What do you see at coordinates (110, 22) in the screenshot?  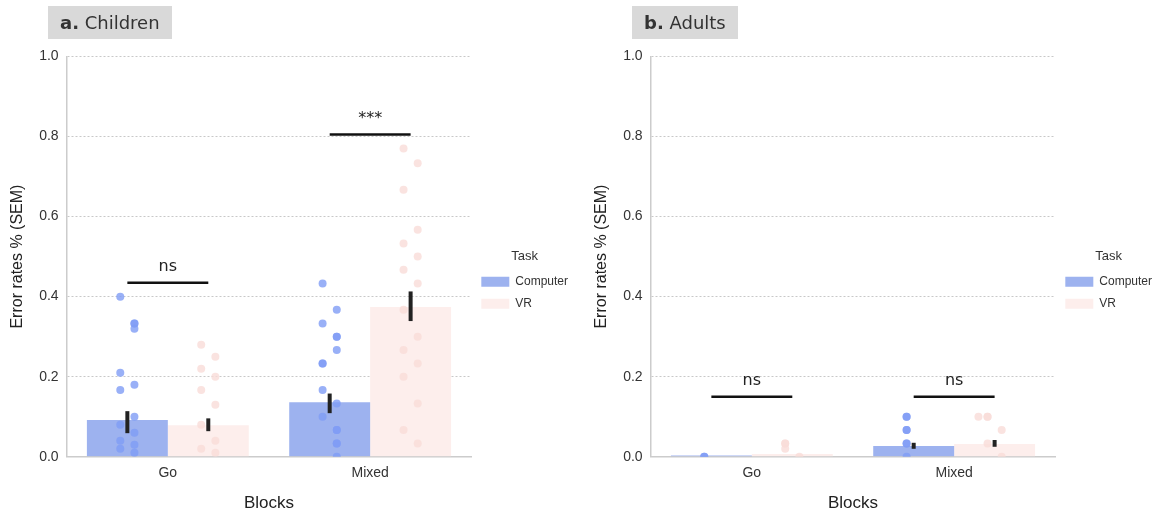 I see `chart-title: a. Children` at bounding box center [110, 22].